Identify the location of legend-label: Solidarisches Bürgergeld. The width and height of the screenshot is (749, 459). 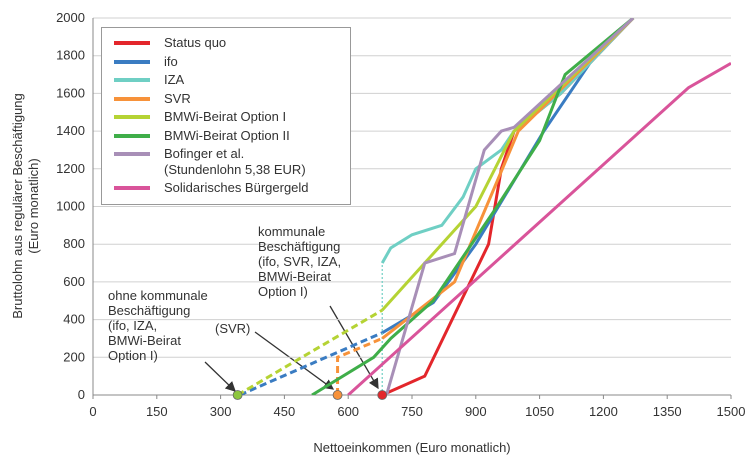
(236, 187).